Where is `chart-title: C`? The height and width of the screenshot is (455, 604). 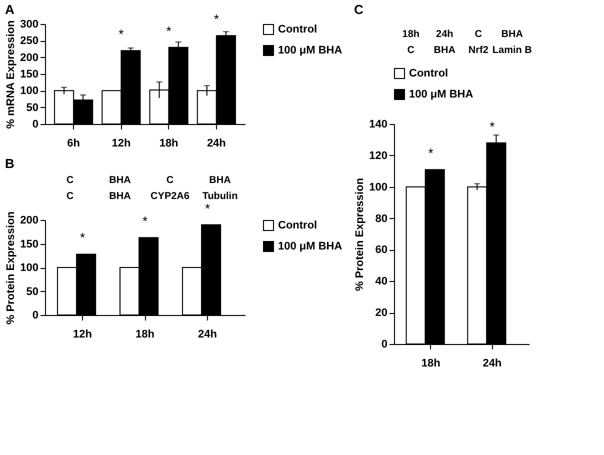
chart-title: C is located at coordinates (359, 9).